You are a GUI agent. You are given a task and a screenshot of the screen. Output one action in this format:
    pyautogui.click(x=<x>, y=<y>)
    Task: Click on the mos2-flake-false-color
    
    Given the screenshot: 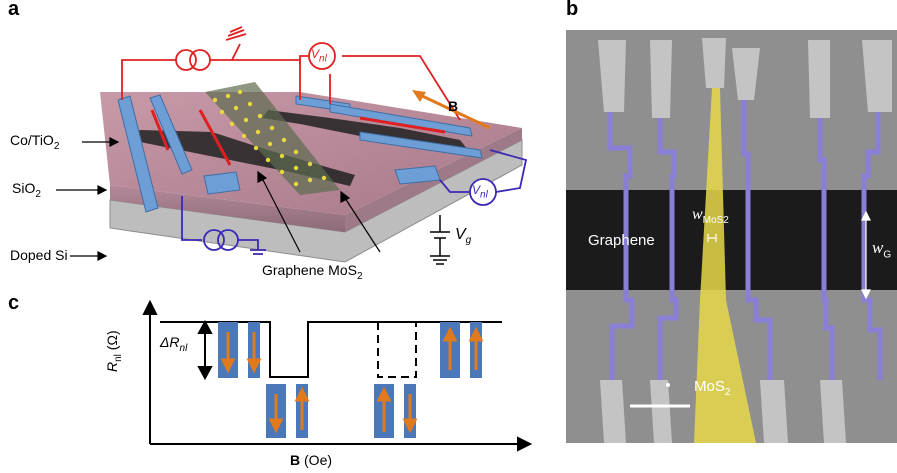 What is the action you would take?
    pyautogui.click(x=725, y=265)
    